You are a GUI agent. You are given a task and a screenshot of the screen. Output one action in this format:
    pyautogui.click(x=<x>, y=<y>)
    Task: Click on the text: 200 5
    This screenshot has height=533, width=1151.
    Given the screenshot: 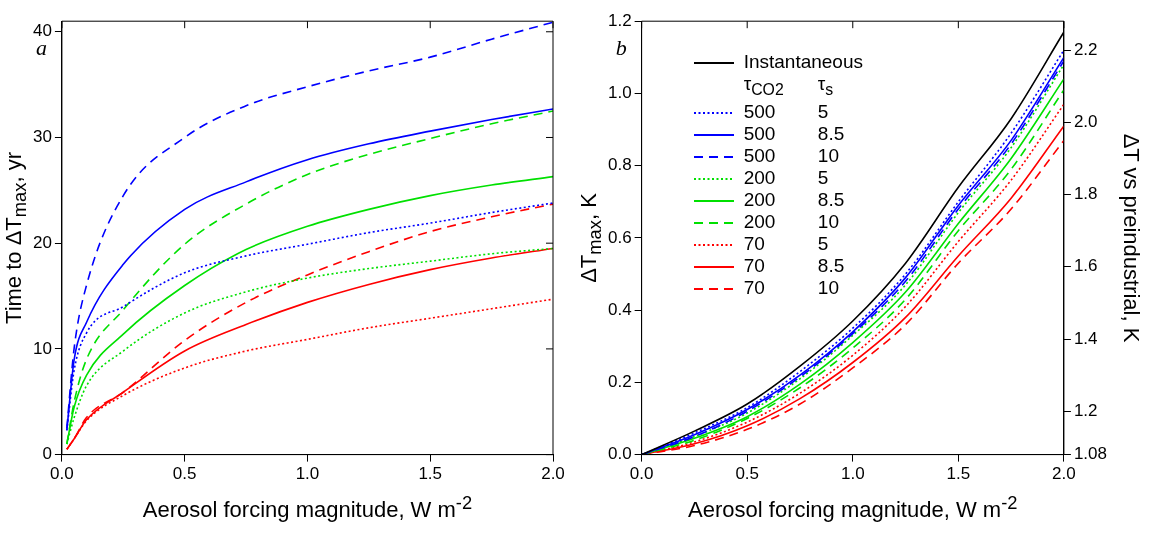 What is the action you would take?
    pyautogui.click(x=786, y=177)
    